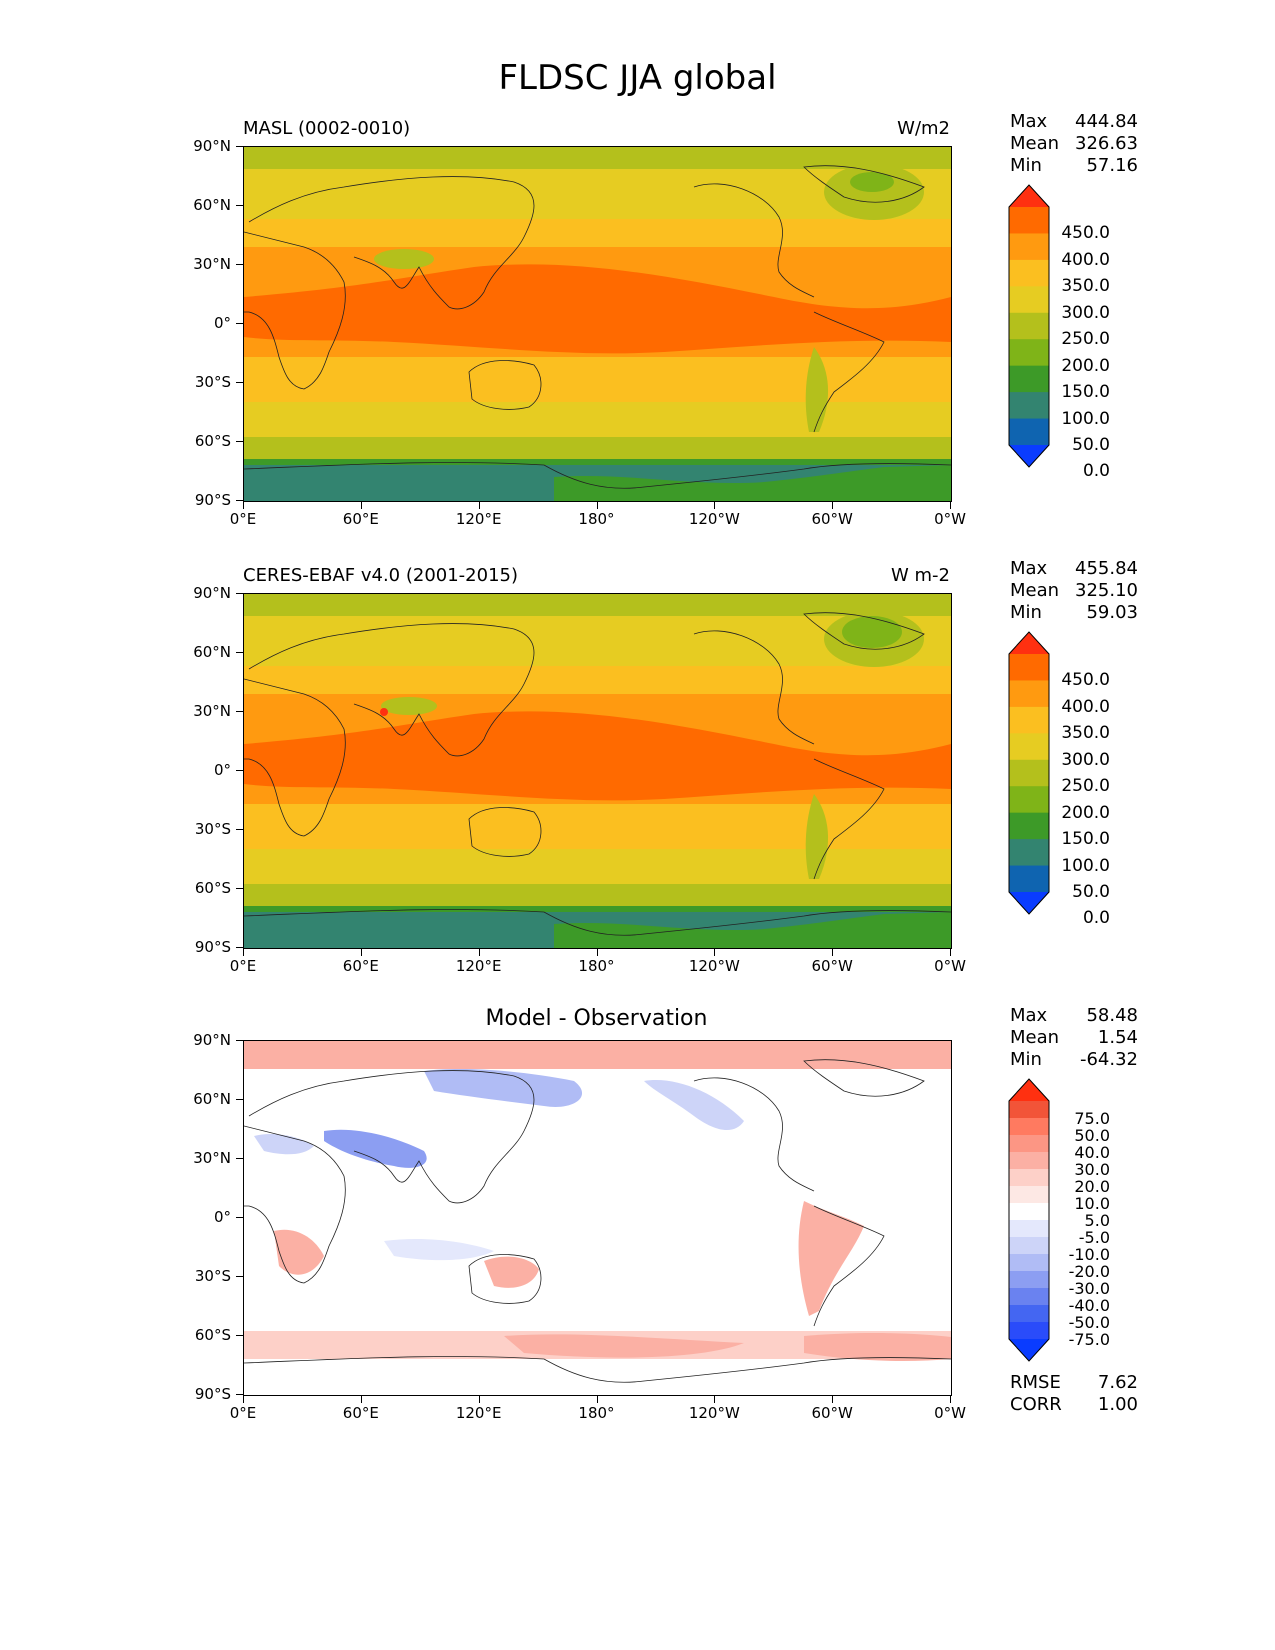 The image size is (1275, 1650). I want to click on corr-value: 1.00, so click(1117, 1404).